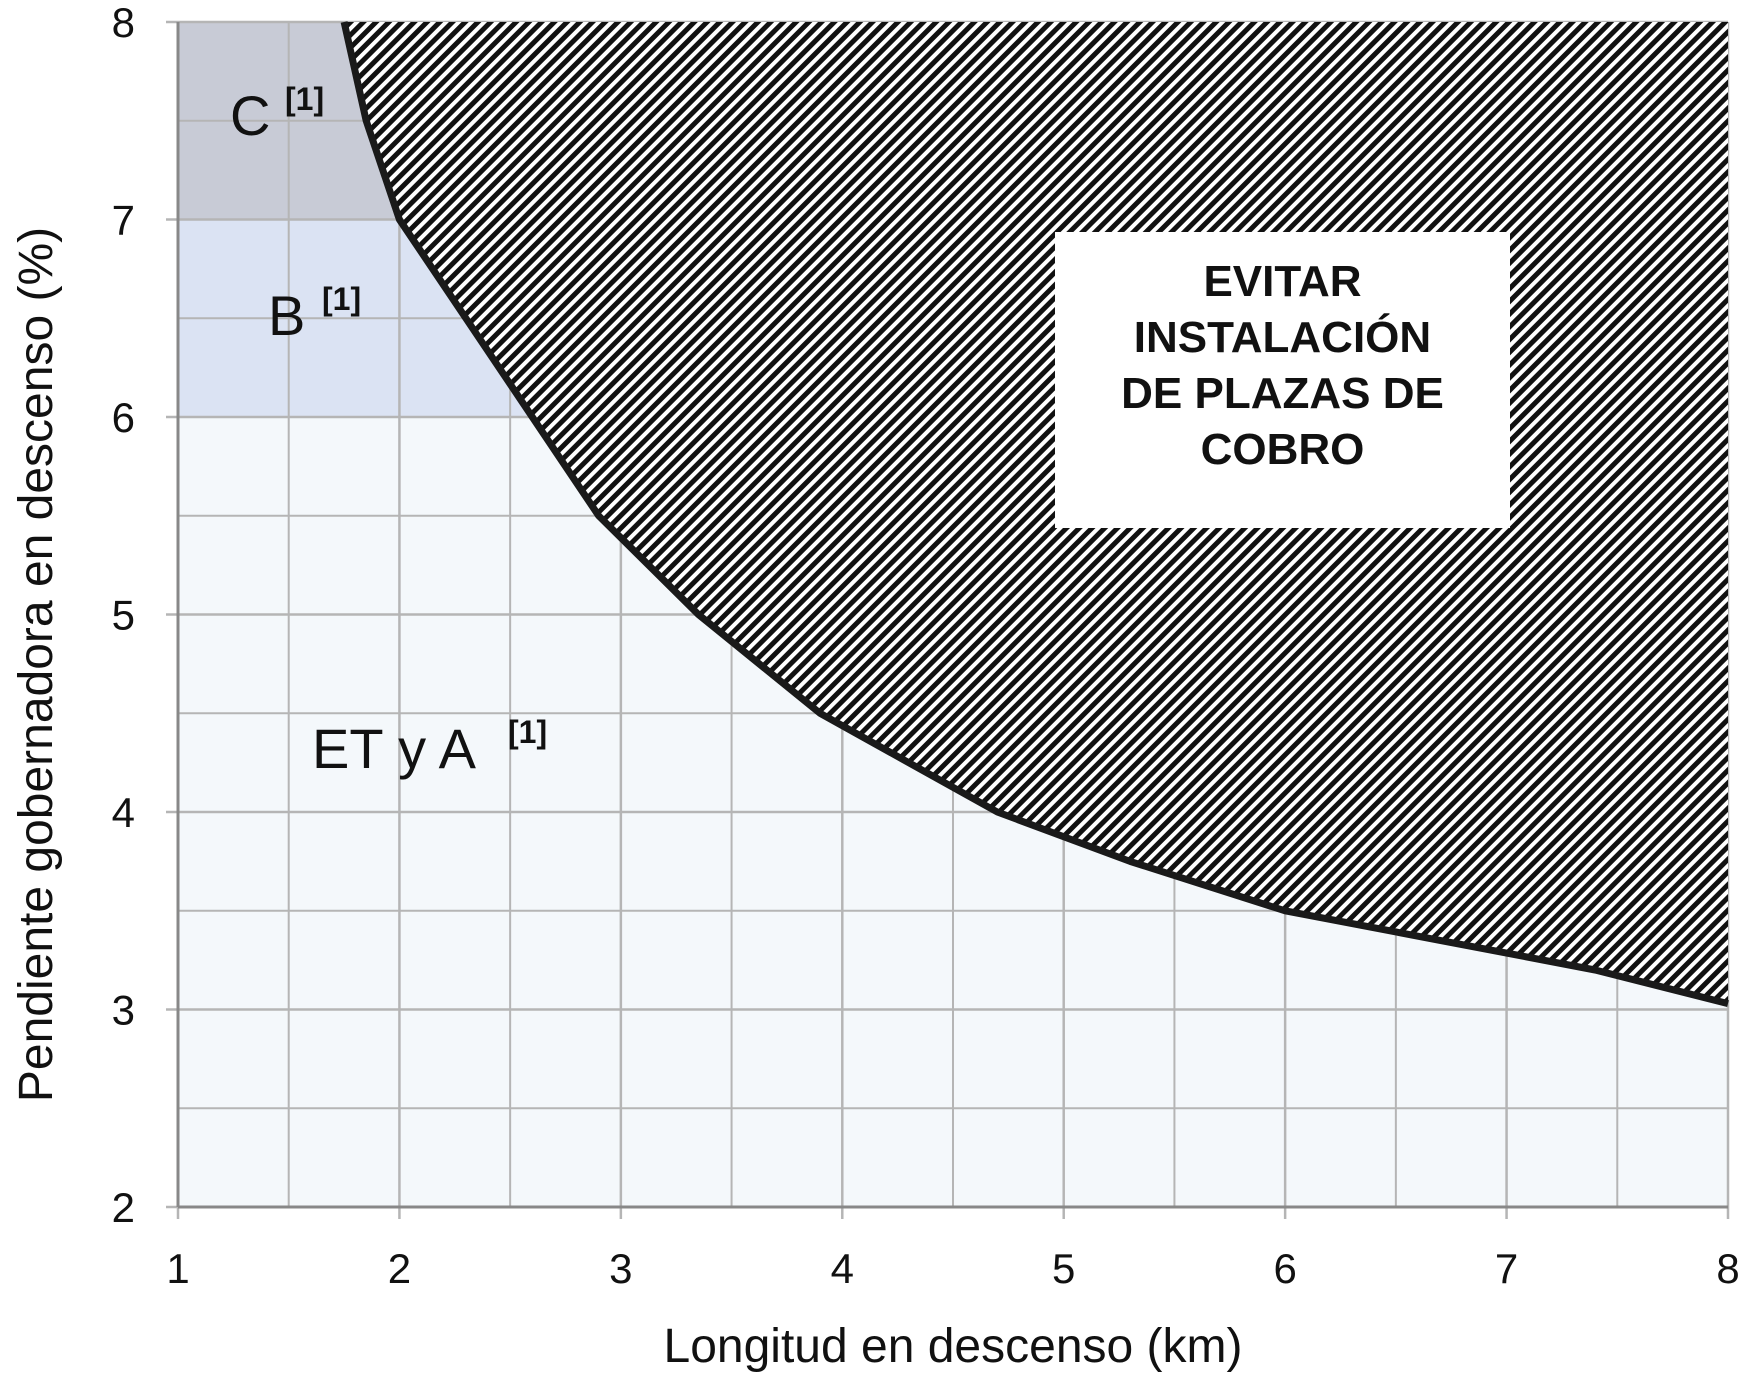  What do you see at coordinates (123, 220) in the screenshot?
I see `y-tick-label: 7` at bounding box center [123, 220].